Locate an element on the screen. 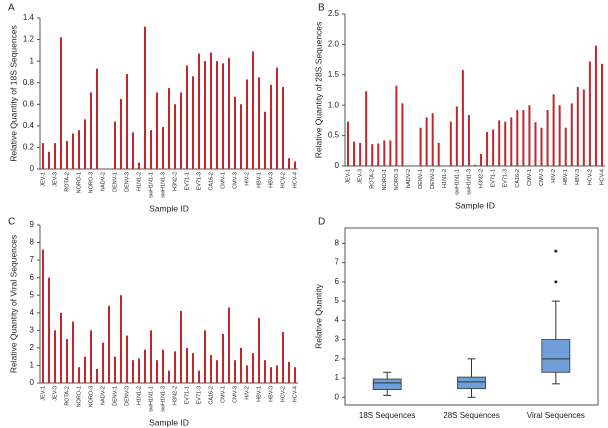  x-tick-label: Viral Sequences is located at coordinates (556, 415).